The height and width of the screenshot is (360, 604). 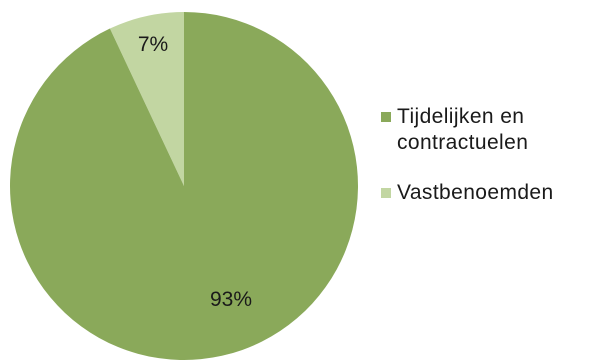 What do you see at coordinates (461, 116) in the screenshot?
I see `legend-label-tijdelijken-line1: Tijdelijken en` at bounding box center [461, 116].